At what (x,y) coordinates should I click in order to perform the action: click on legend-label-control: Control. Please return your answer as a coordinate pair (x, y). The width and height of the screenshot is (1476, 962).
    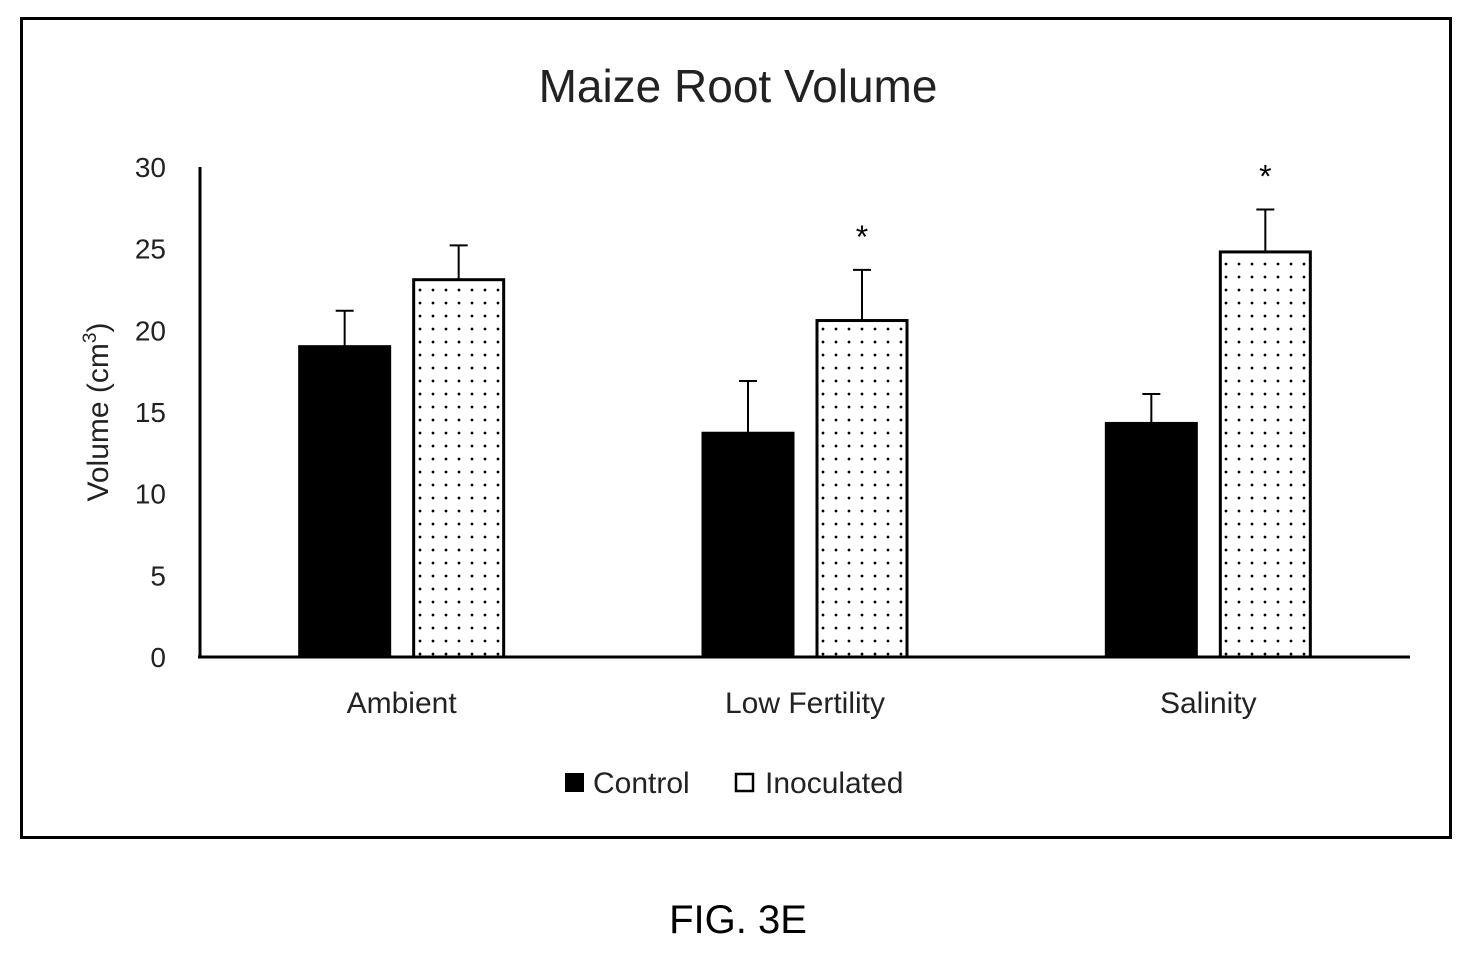
    Looking at the image, I should click on (641, 783).